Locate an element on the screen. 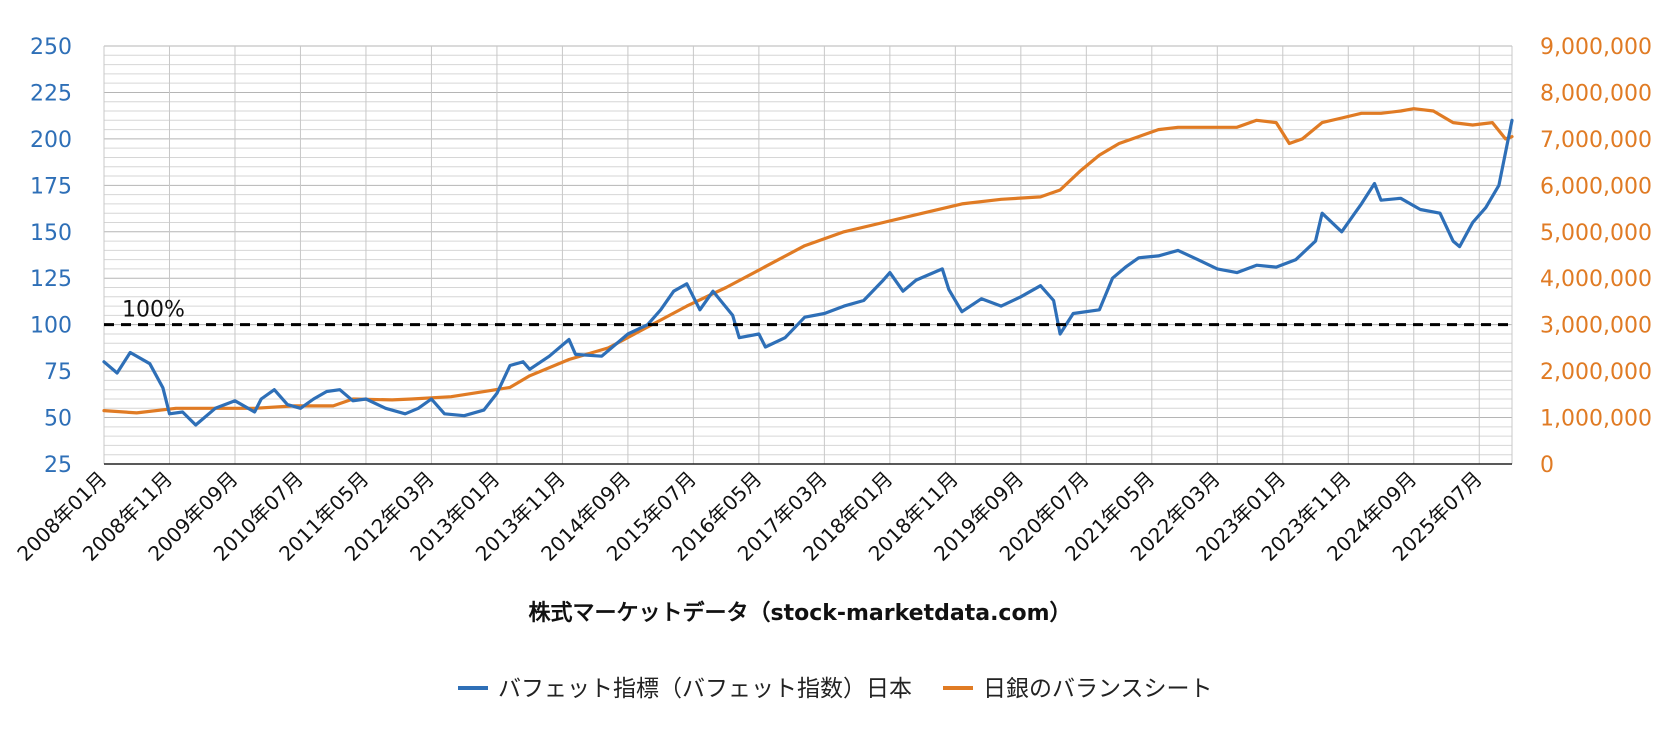  left-axis-tick-label: 75 is located at coordinates (58, 372).